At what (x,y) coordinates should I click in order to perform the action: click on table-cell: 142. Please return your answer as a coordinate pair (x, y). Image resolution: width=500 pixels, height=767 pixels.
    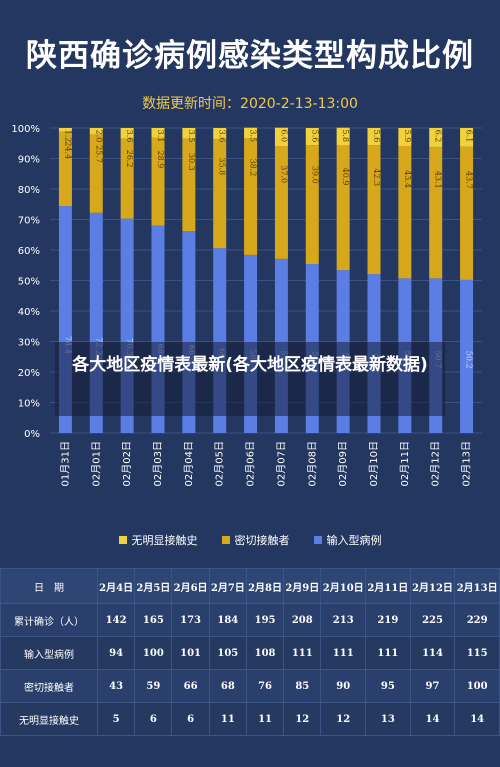
    Looking at the image, I should click on (116, 620).